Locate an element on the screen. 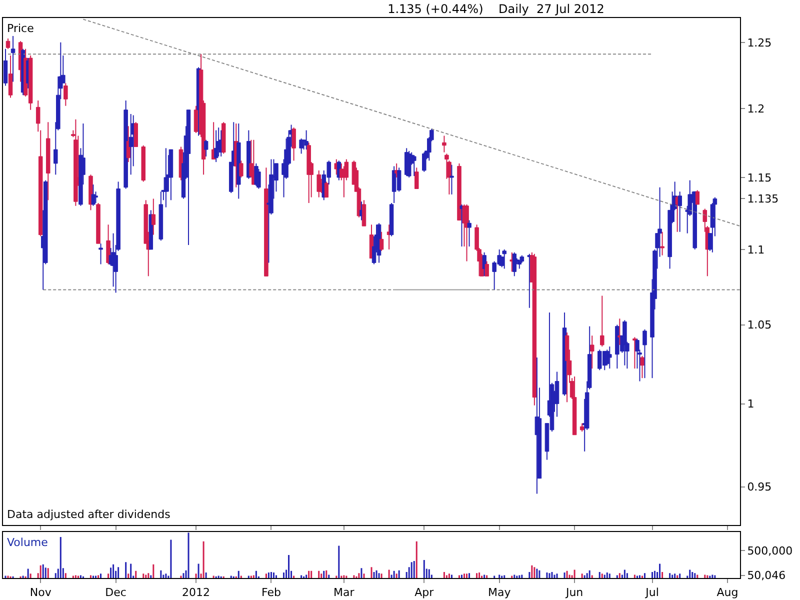  y-tick-label: 1.15 is located at coordinates (759, 177).